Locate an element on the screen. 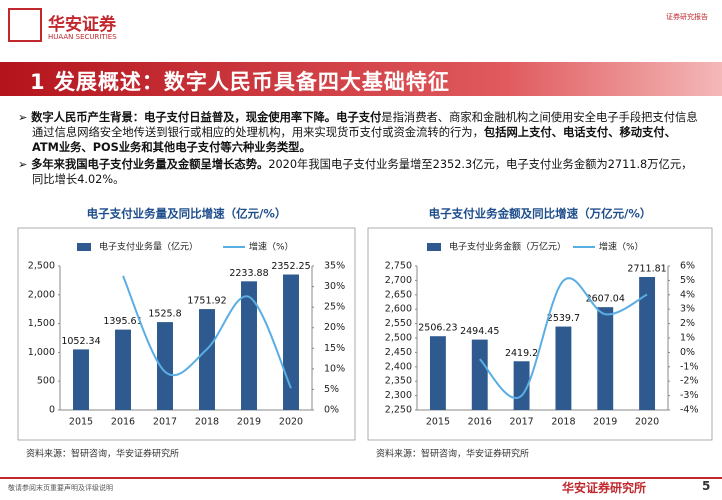 The height and width of the screenshot is (500, 722). data-label: 2494.45 is located at coordinates (479, 331).